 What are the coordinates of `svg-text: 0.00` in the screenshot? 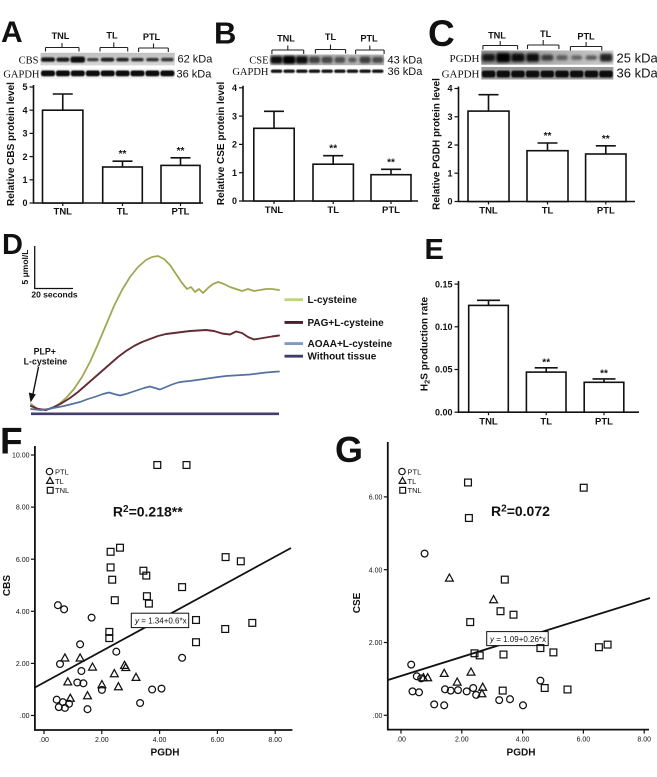 It's located at (444, 412).